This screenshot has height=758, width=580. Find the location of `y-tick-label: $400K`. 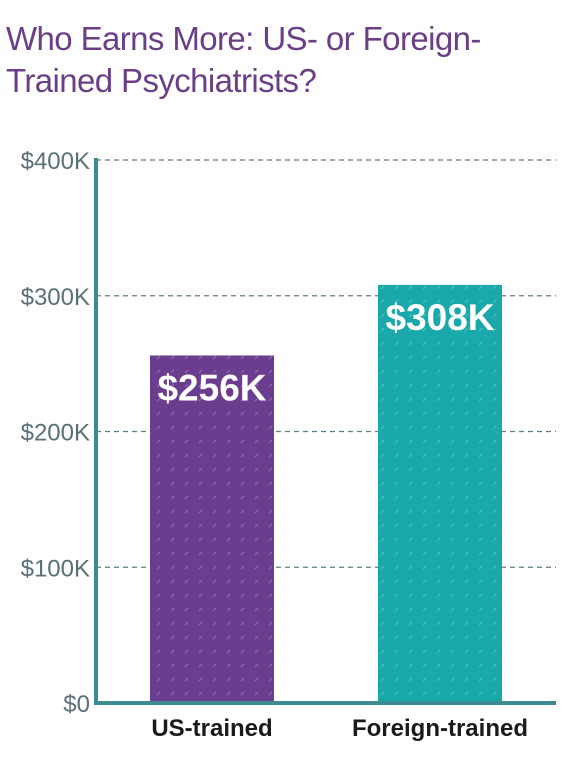

y-tick-label: $400K is located at coordinates (55, 161).